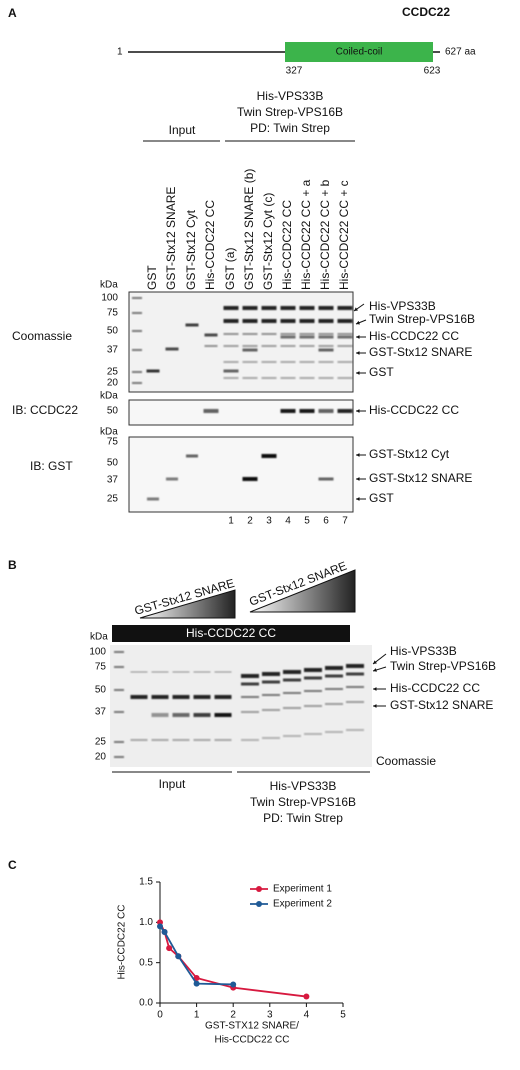 The width and height of the screenshot is (520, 1070). Describe the element at coordinates (325, 234) in the screenshot. I see `lane-label: His-CCDC22 CC + b` at that location.